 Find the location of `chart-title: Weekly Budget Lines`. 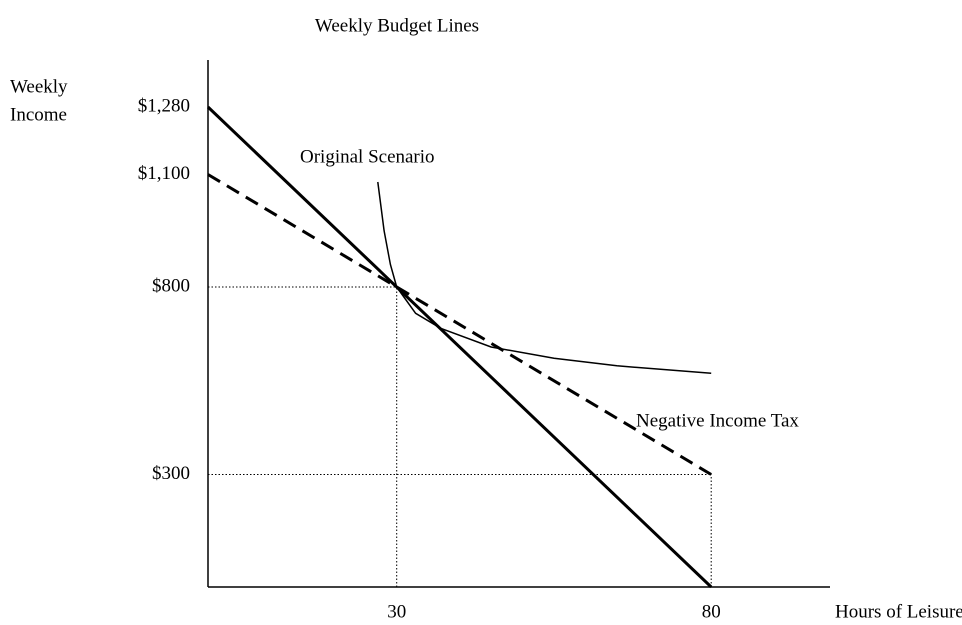

chart-title: Weekly Budget Lines is located at coordinates (397, 25).